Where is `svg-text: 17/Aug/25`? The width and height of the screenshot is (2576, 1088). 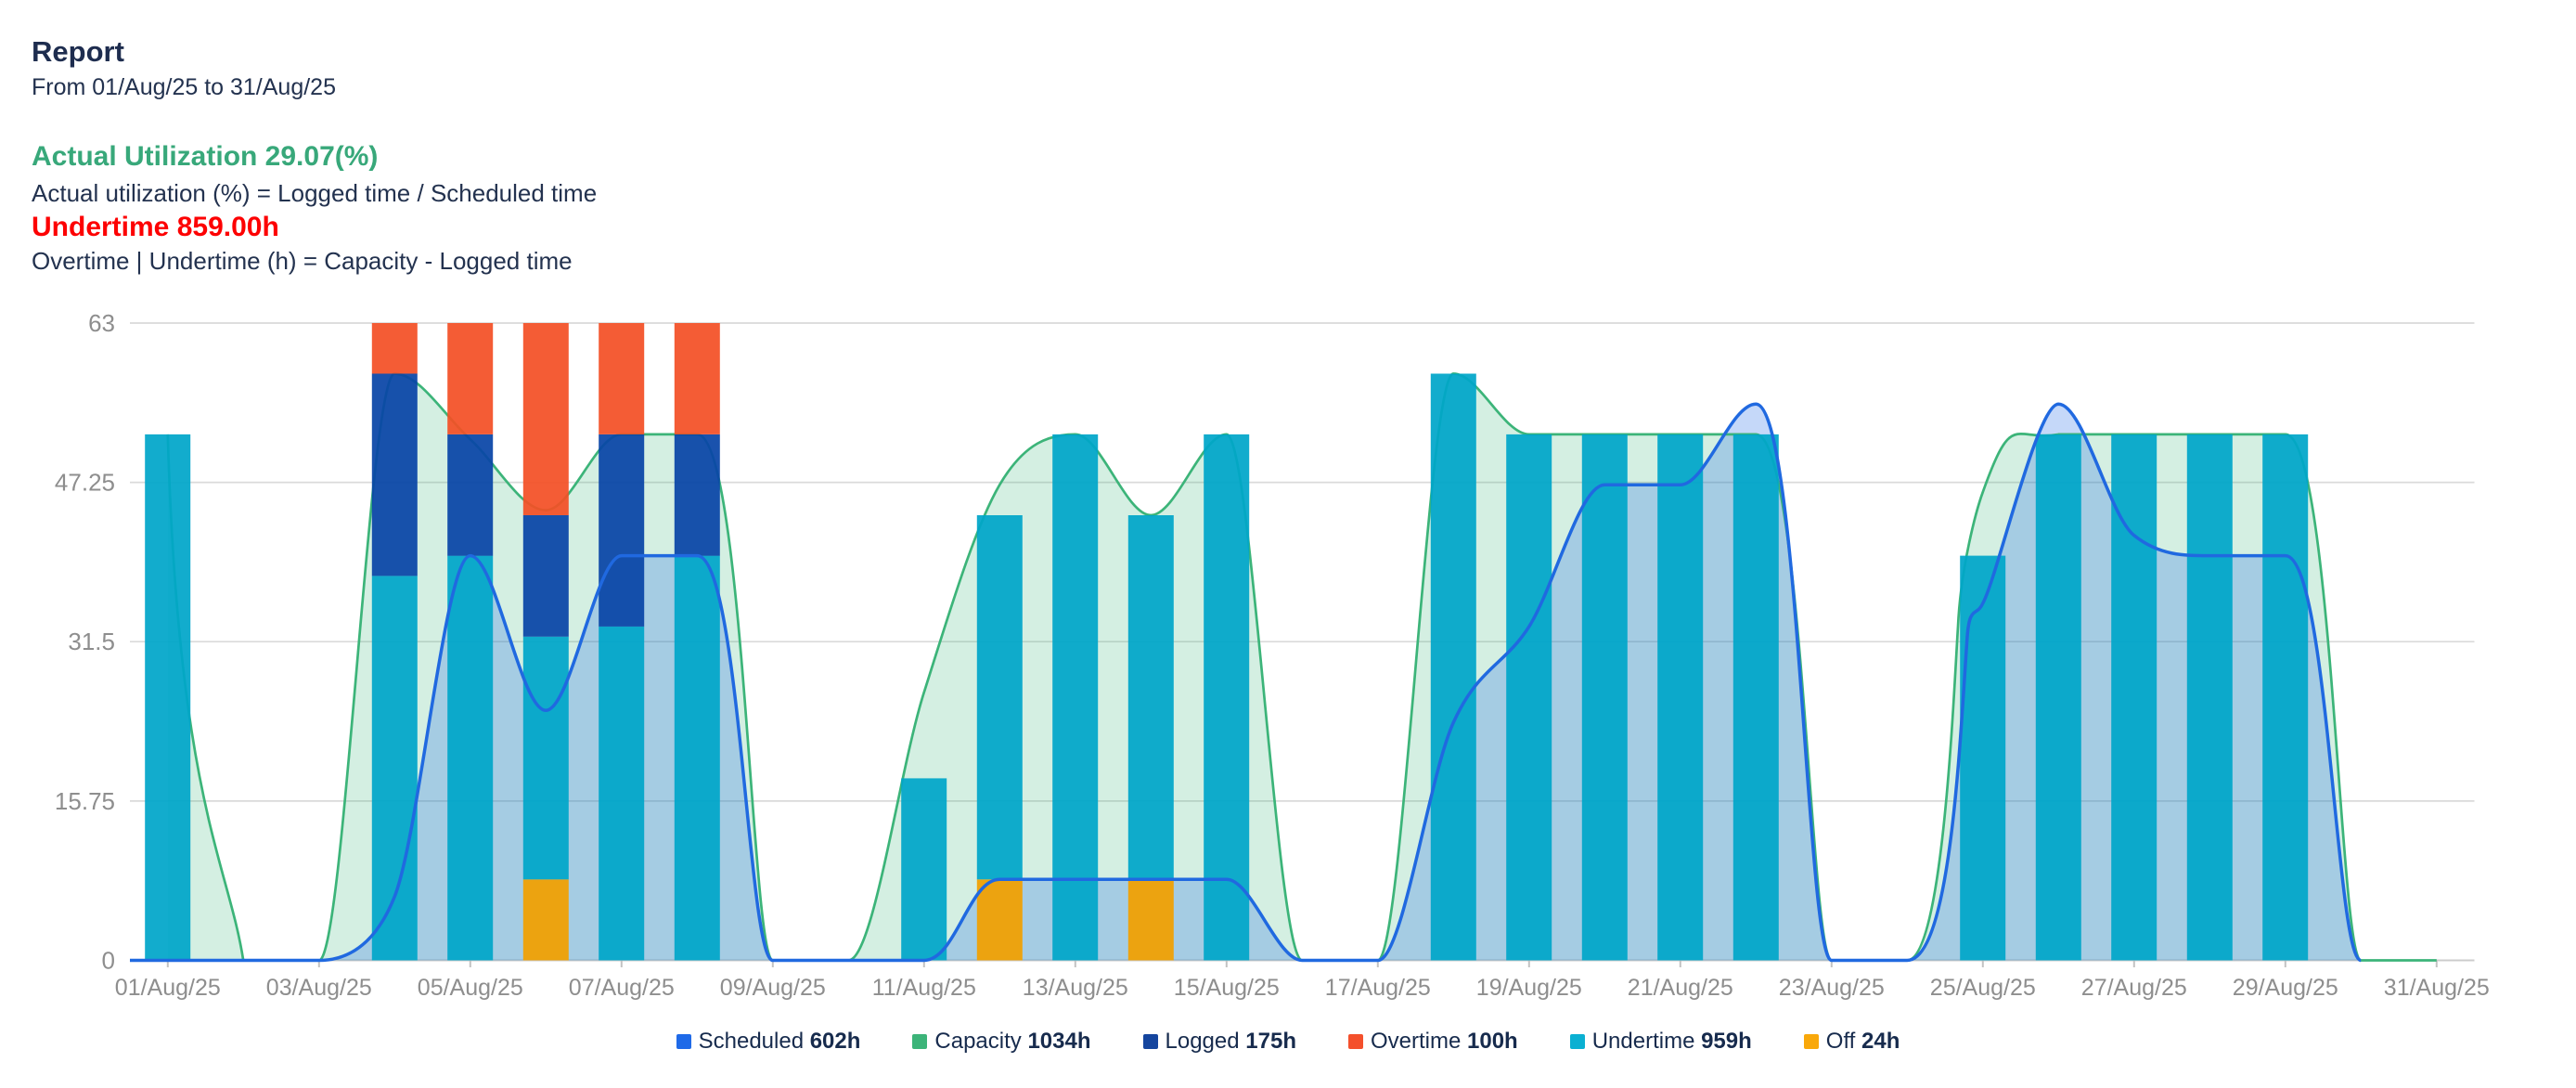
svg-text: 17/Aug/25 is located at coordinates (1378, 988).